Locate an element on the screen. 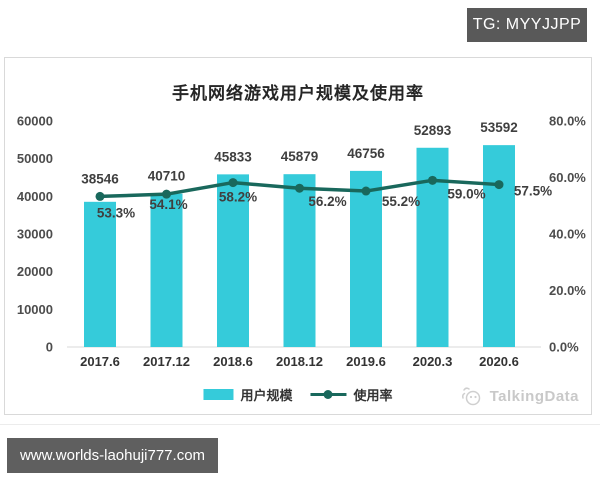  legend-label-user-scale: 用户规模 is located at coordinates (266, 395).